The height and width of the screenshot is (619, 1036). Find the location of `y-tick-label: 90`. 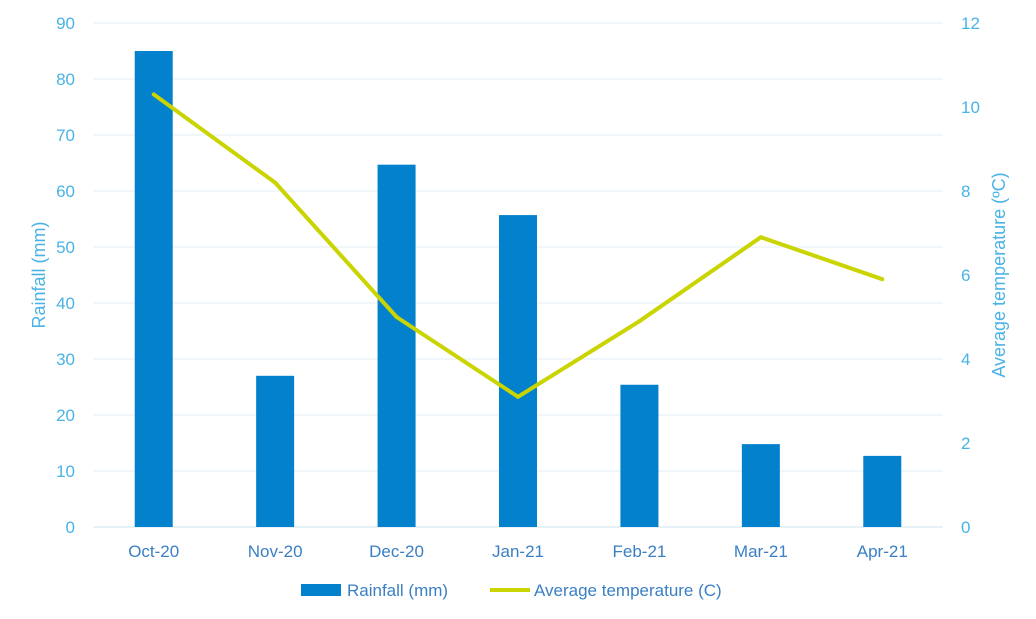

y-tick-label: 90 is located at coordinates (65, 23).